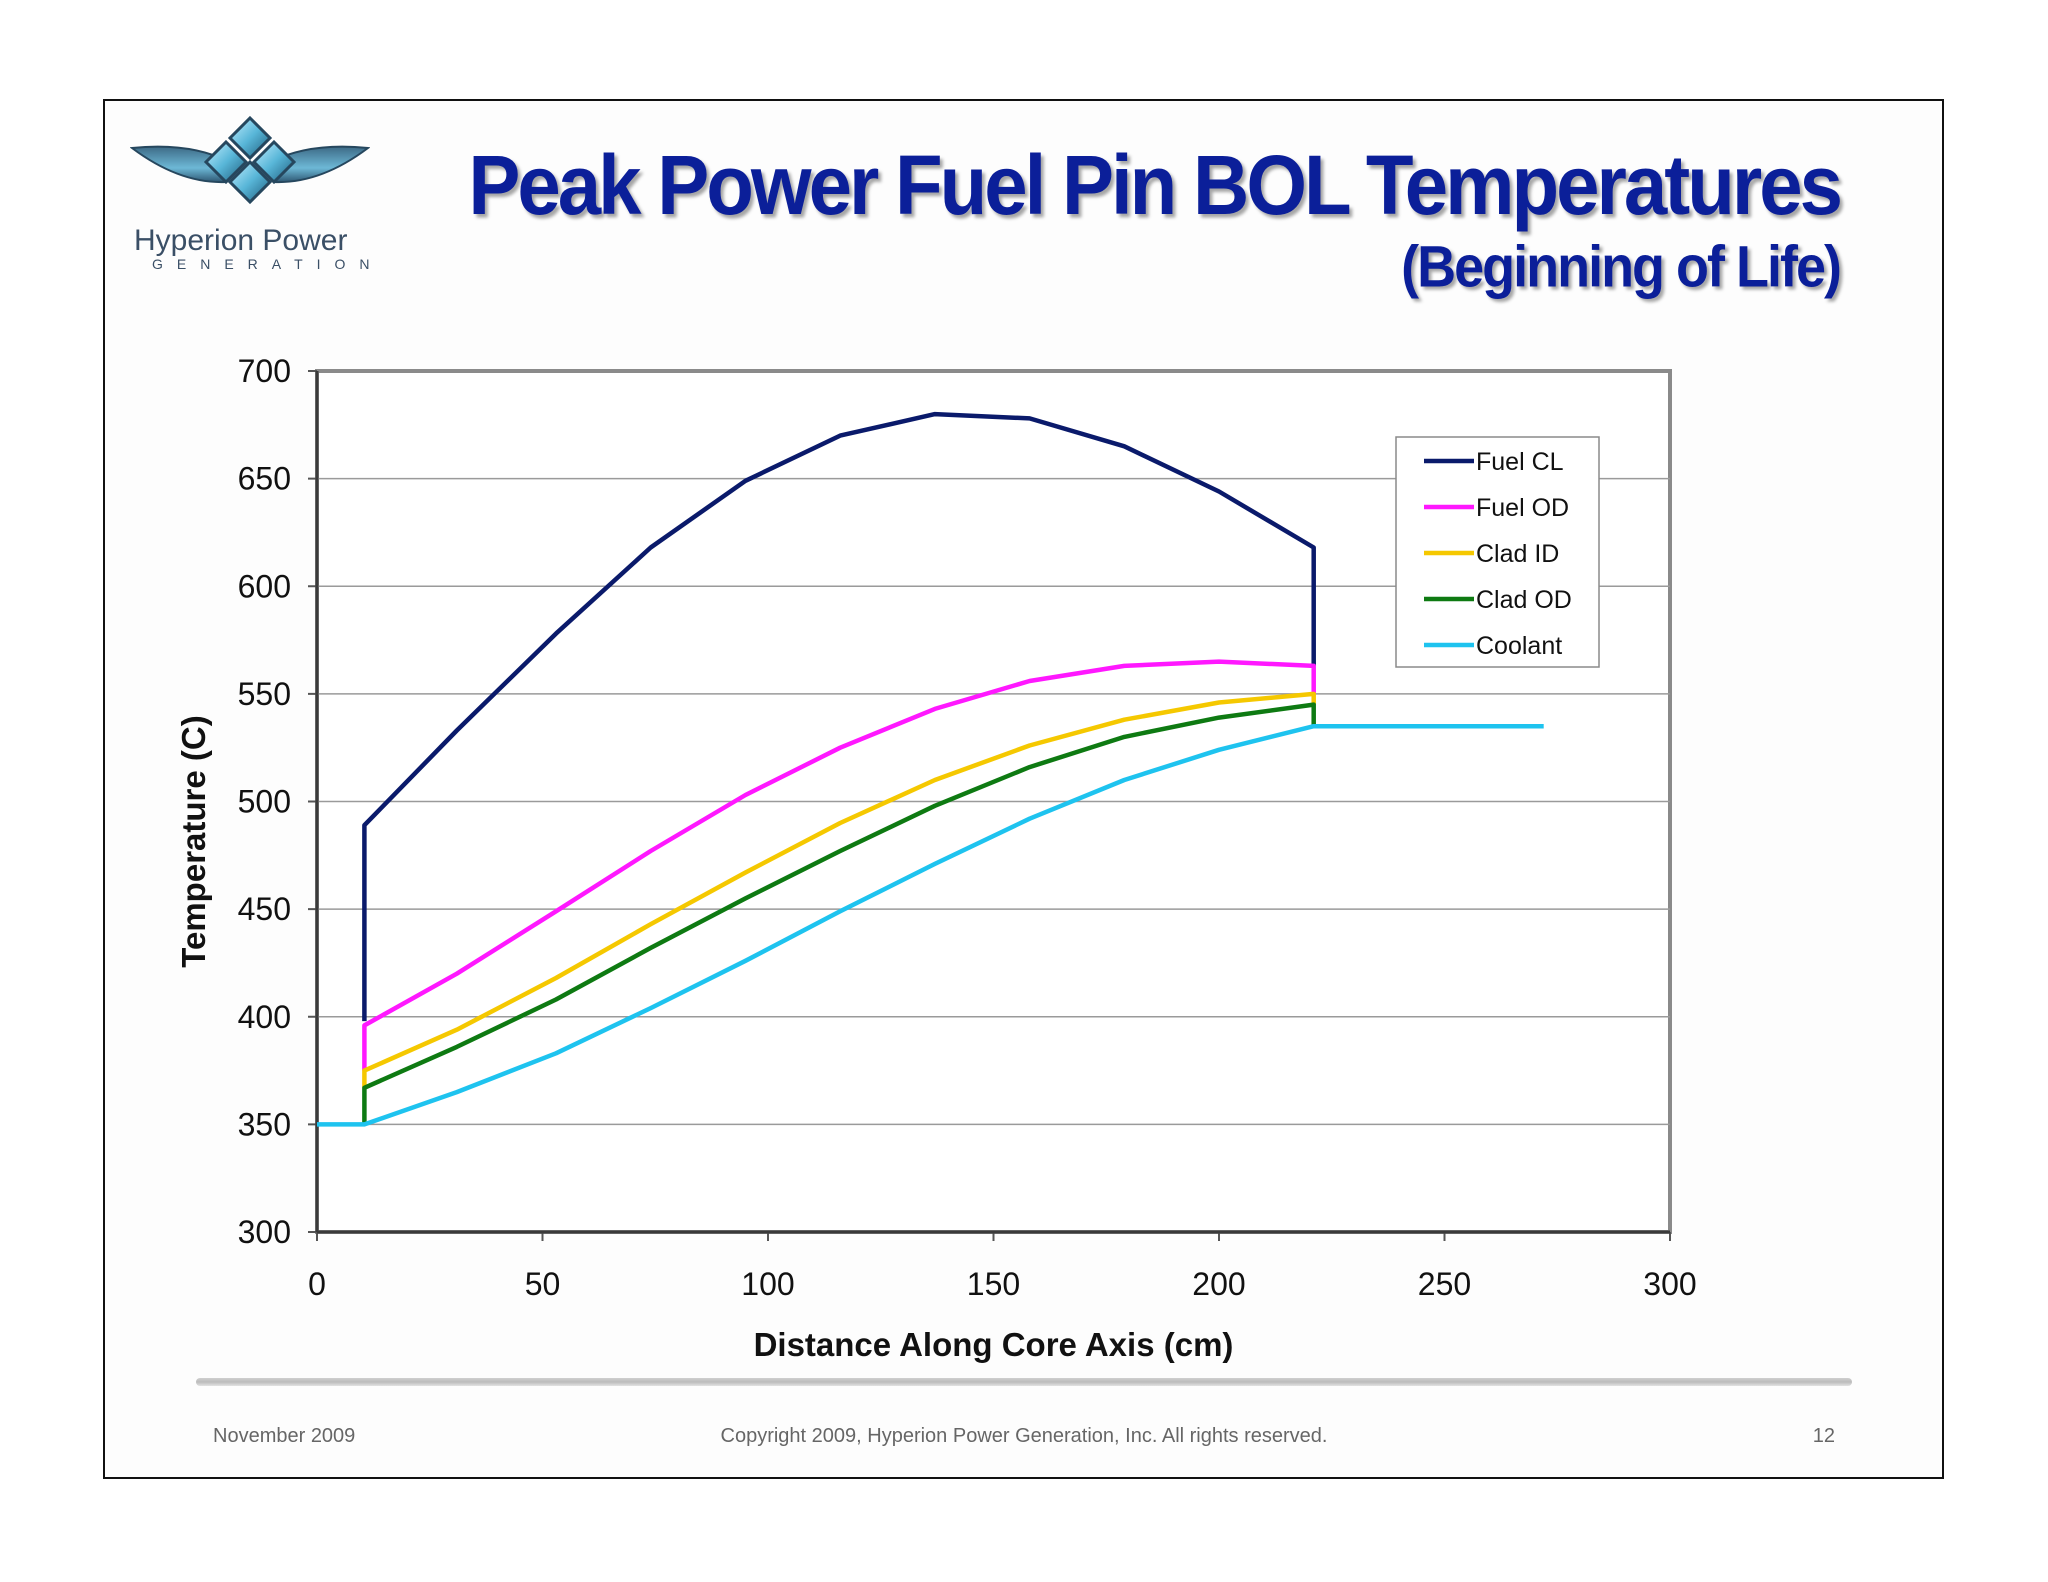 The image size is (2048, 1582). Describe the element at coordinates (1823, 1436) in the screenshot. I see `page-number: 12` at that location.